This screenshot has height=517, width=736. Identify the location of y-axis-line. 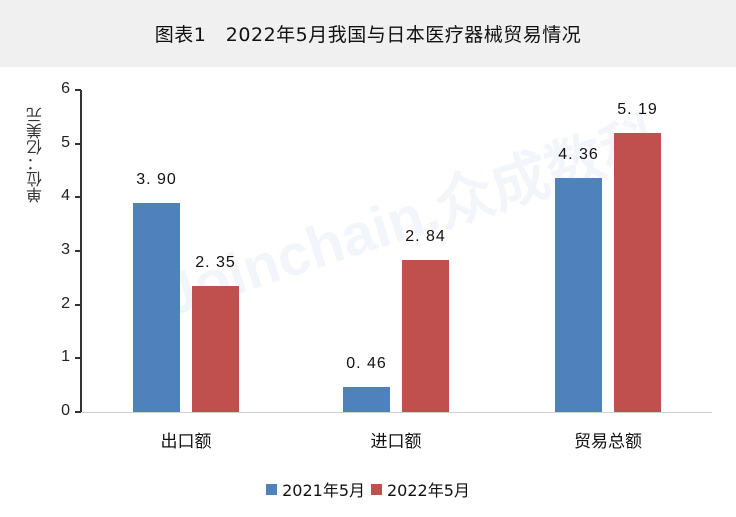
(81, 251).